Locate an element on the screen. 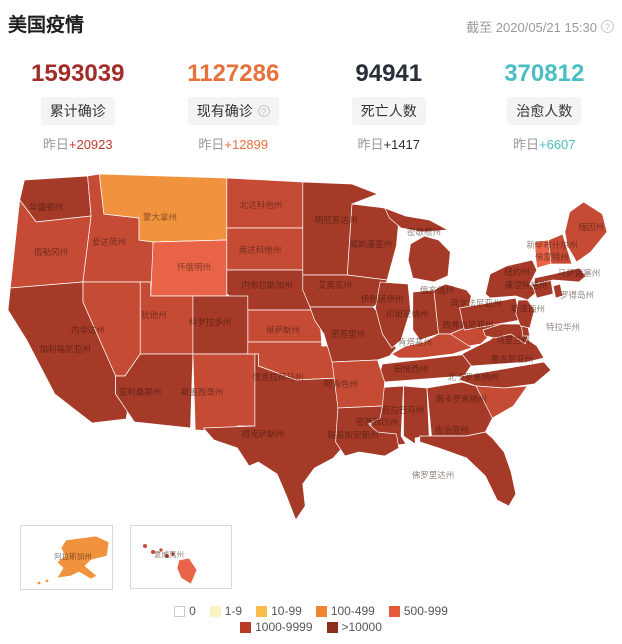 Image resolution: width=622 pixels, height=644 pixels. stat-delta-value: +20923 is located at coordinates (90, 144).